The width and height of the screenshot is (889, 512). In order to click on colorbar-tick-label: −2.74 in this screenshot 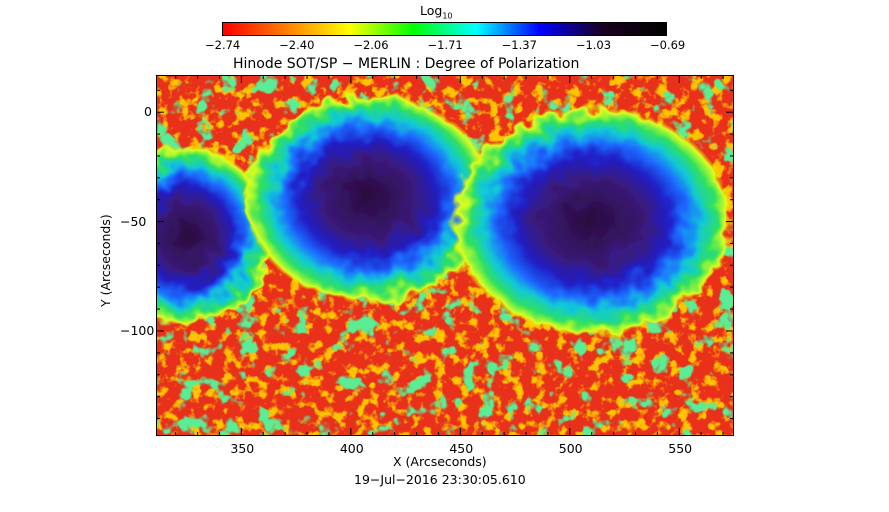, I will do `click(223, 45)`.